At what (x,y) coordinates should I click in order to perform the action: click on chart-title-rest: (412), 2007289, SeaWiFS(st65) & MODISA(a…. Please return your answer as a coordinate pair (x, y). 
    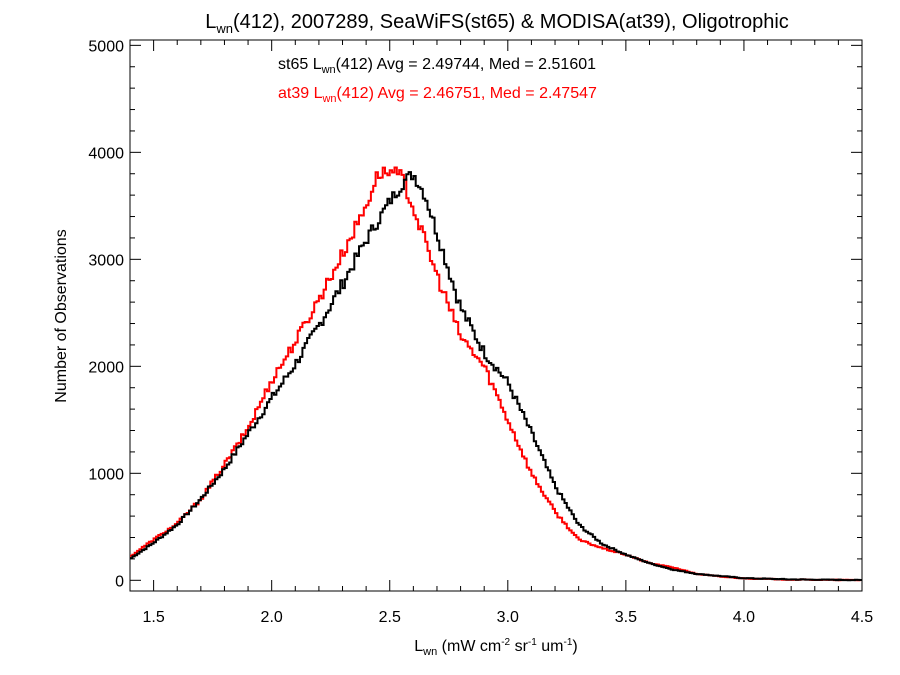
    Looking at the image, I should click on (511, 22).